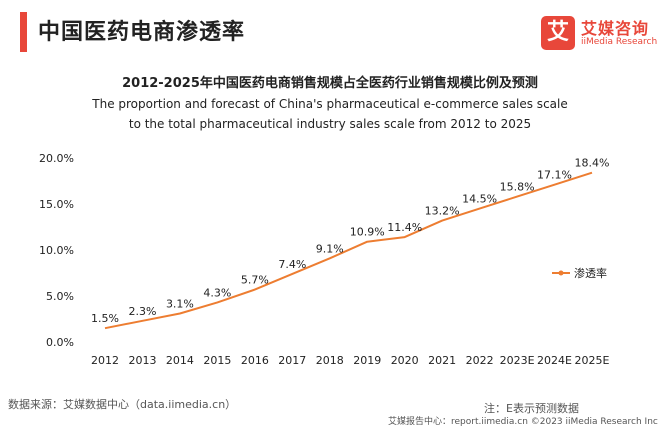 Image resolution: width=660 pixels, height=429 pixels. Describe the element at coordinates (558, 33) in the screenshot. I see `logo-mark-icon: 艾` at that location.